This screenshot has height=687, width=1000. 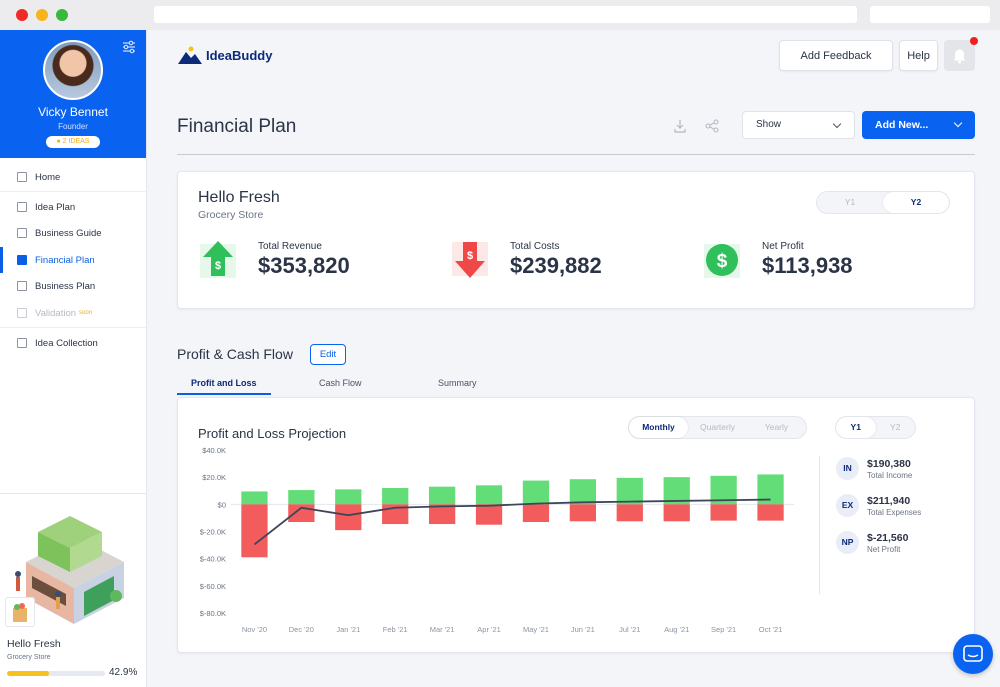 What do you see at coordinates (73, 177) in the screenshot?
I see `sidebar-item-home: Home` at bounding box center [73, 177].